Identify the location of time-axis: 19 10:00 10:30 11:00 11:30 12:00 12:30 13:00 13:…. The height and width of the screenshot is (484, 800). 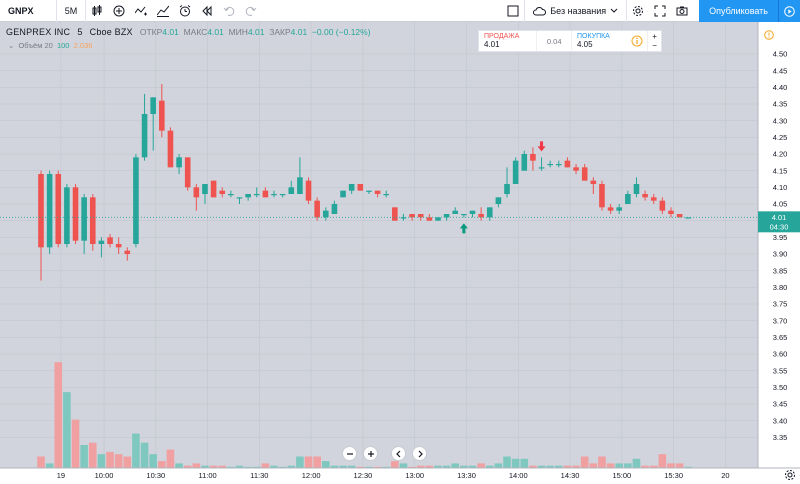
(400, 475).